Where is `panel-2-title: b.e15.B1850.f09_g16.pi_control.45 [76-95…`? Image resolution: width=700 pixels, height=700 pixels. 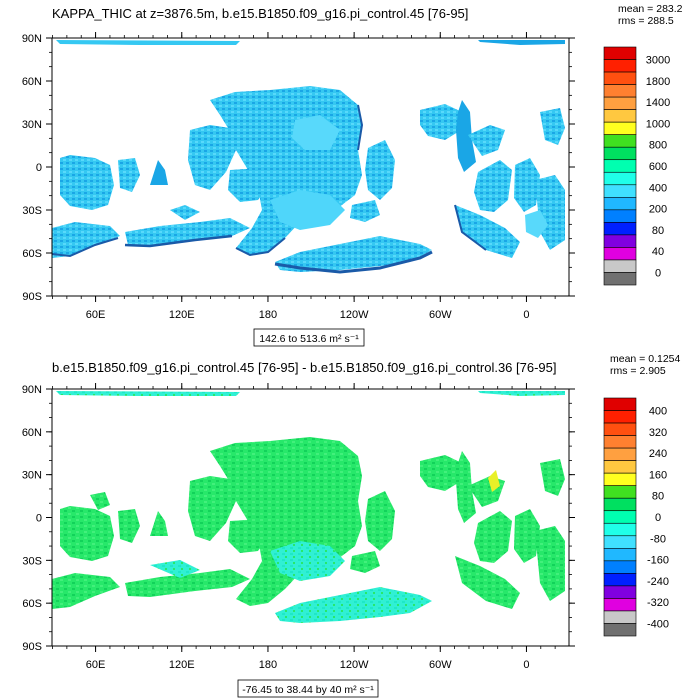
panel-2-title: b.e15.B1850.f09_g16.pi_control.45 [76-95… is located at coordinates (304, 367).